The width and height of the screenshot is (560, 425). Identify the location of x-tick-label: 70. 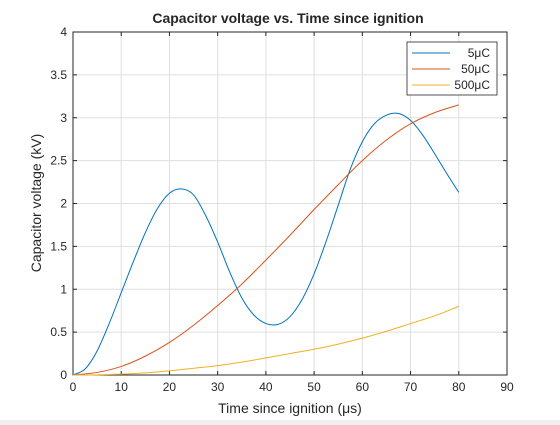
(411, 387).